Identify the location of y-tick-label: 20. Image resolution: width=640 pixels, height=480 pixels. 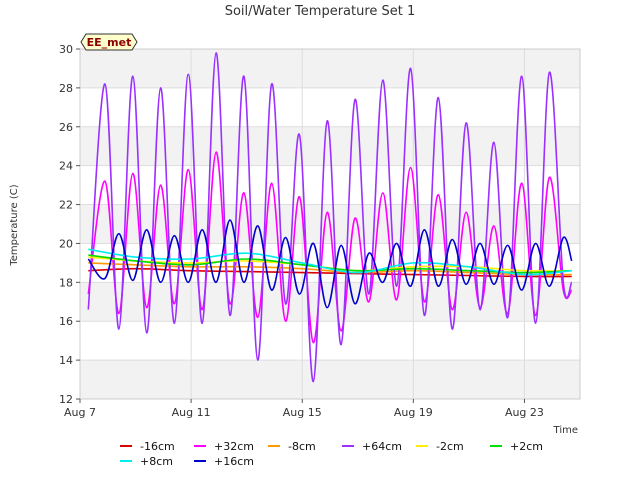
(66, 243).